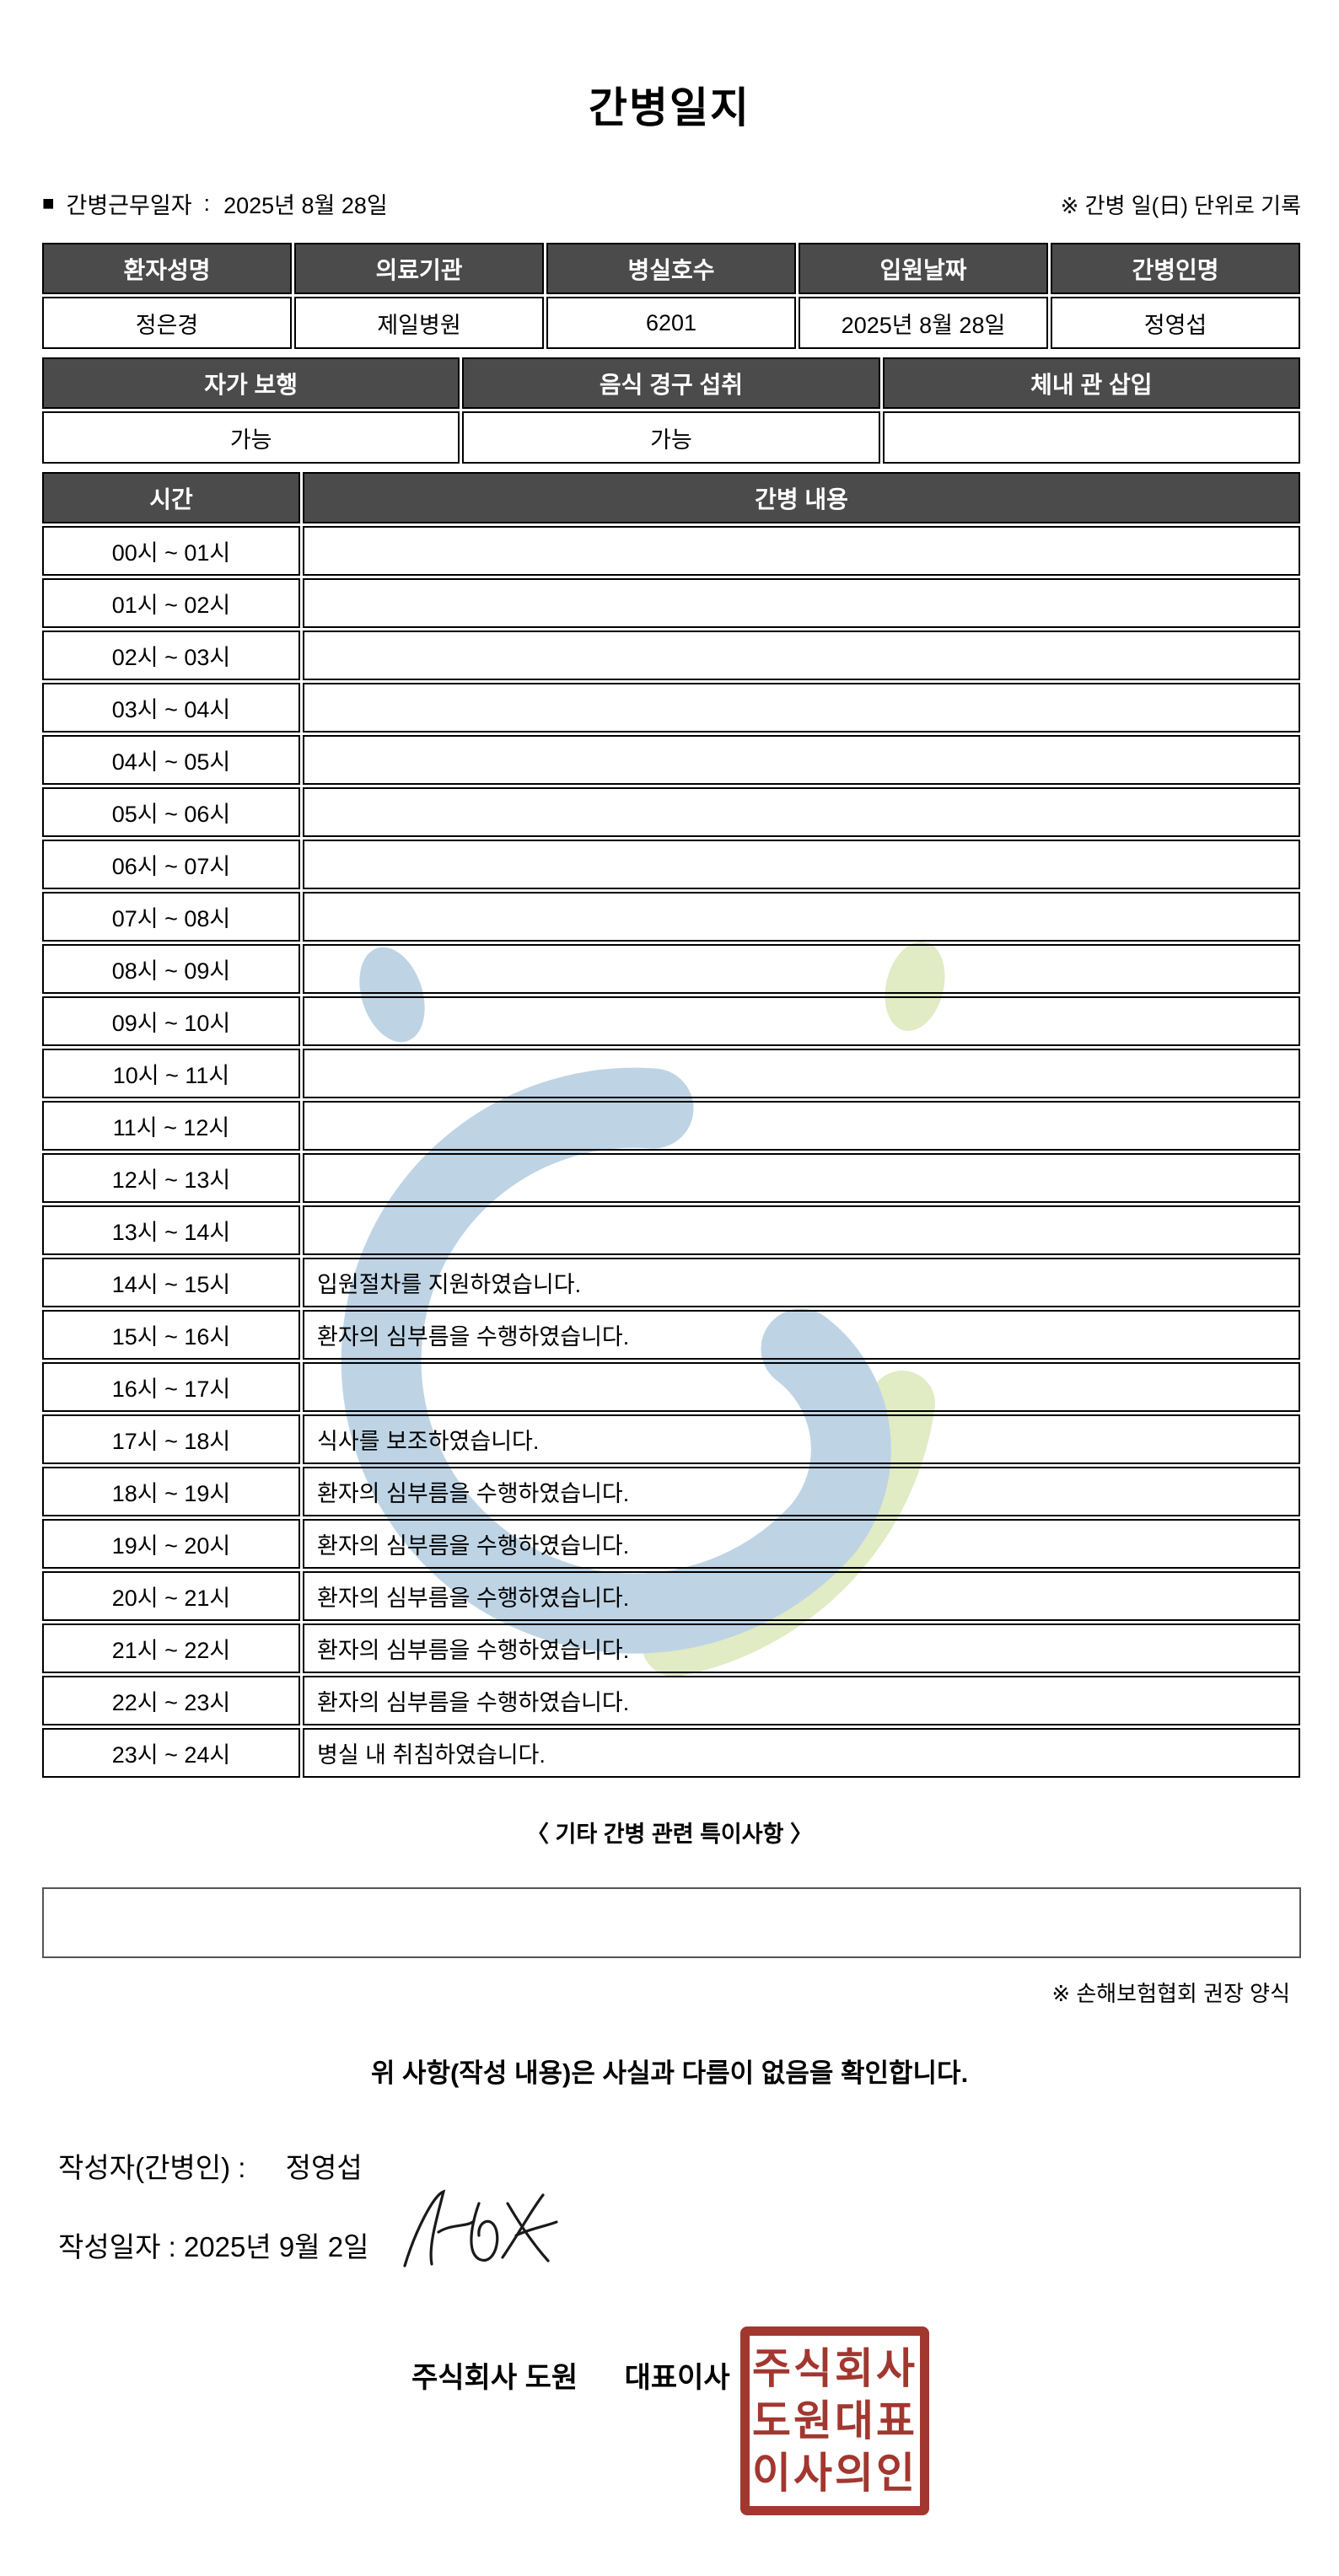 This screenshot has width=1339, height=2576. What do you see at coordinates (801, 1282) in the screenshot?
I see `care-content-cell: 입원절차를 지원하였습니다.` at bounding box center [801, 1282].